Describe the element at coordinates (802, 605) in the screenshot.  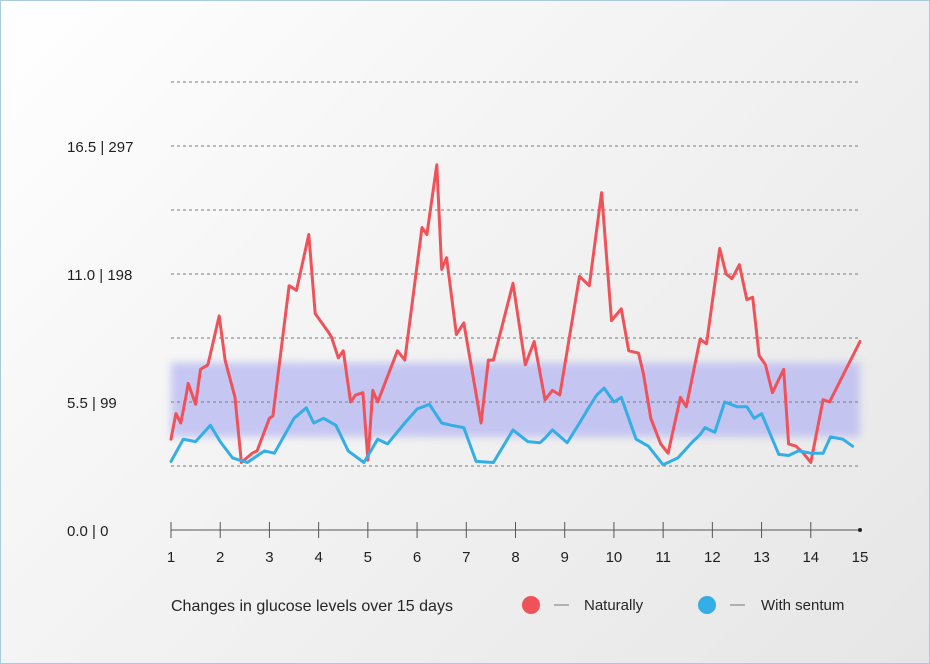
I see `legend-label-with-sentum: With sentum` at that location.